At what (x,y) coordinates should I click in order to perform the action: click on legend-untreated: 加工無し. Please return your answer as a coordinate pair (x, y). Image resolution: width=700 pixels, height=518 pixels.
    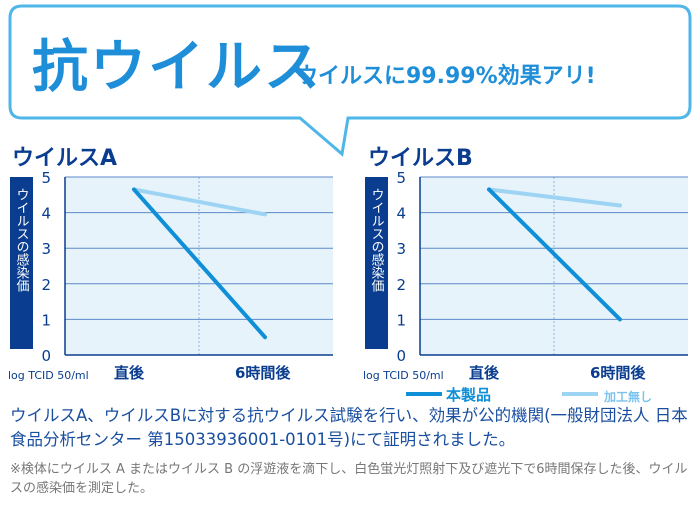
    Looking at the image, I should click on (628, 397).